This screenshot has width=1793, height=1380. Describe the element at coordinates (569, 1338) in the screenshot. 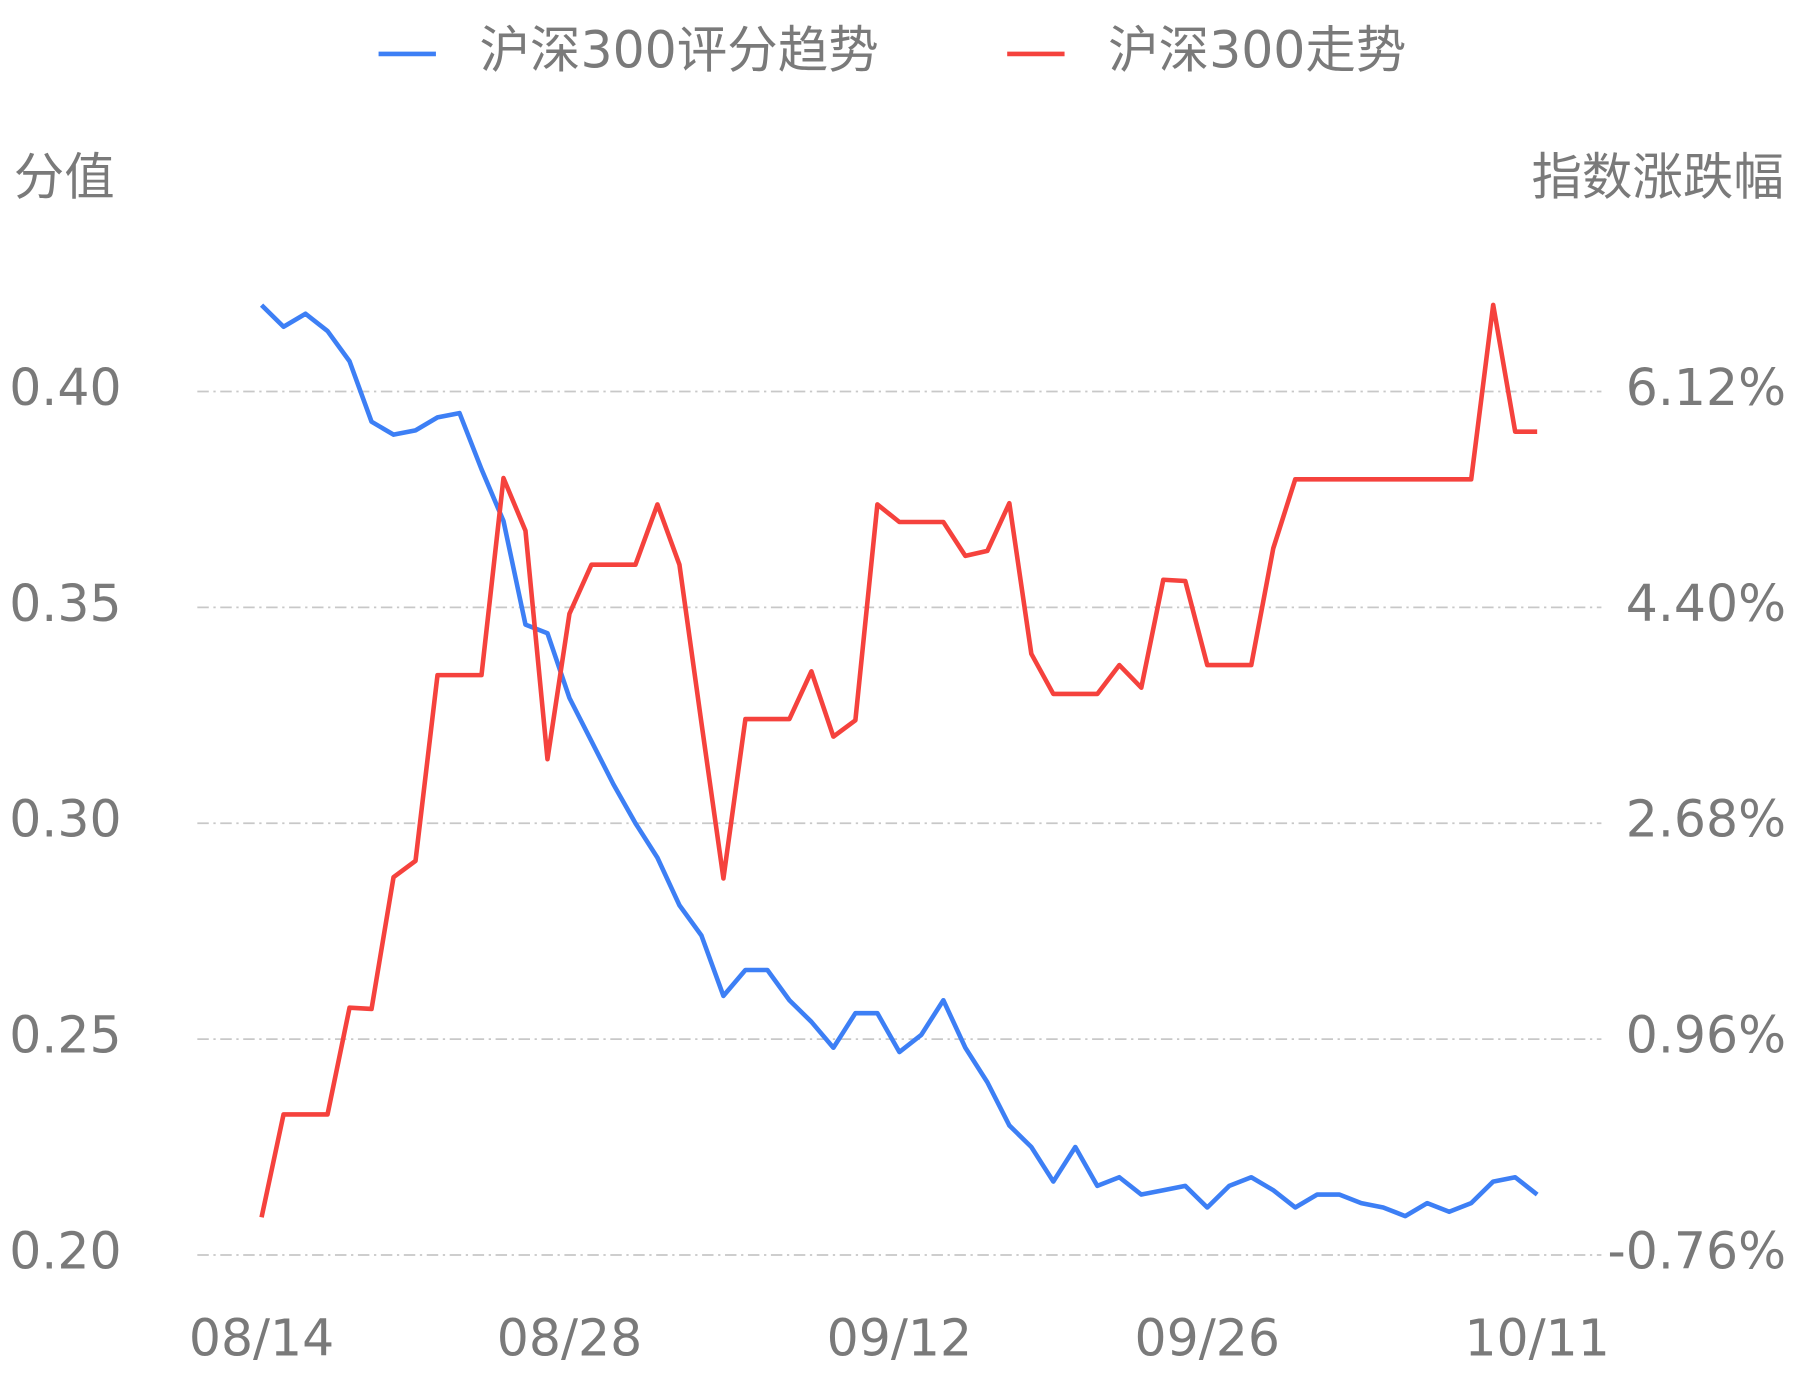

I see `x-tick-label: 08/28` at that location.